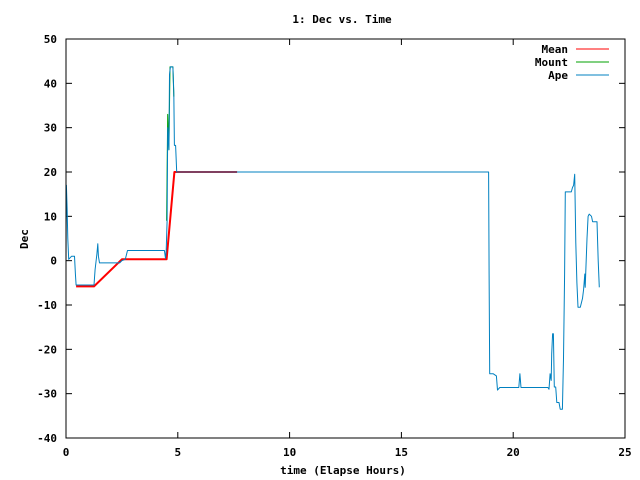 This screenshot has width=640, height=480. I want to click on x-tick-label: 15, so click(401, 452).